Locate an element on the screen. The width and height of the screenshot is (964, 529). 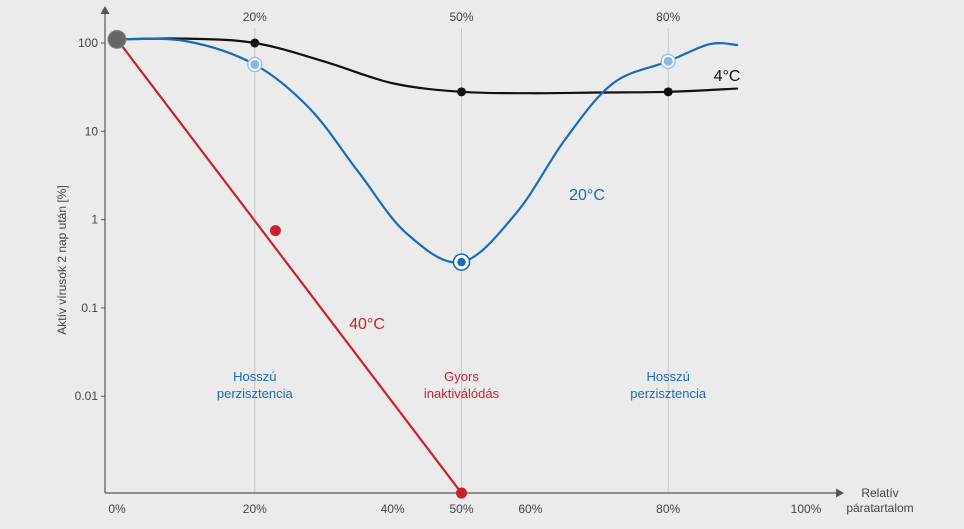
x-axis-title: Relatív páratartalom is located at coordinates (879, 500).